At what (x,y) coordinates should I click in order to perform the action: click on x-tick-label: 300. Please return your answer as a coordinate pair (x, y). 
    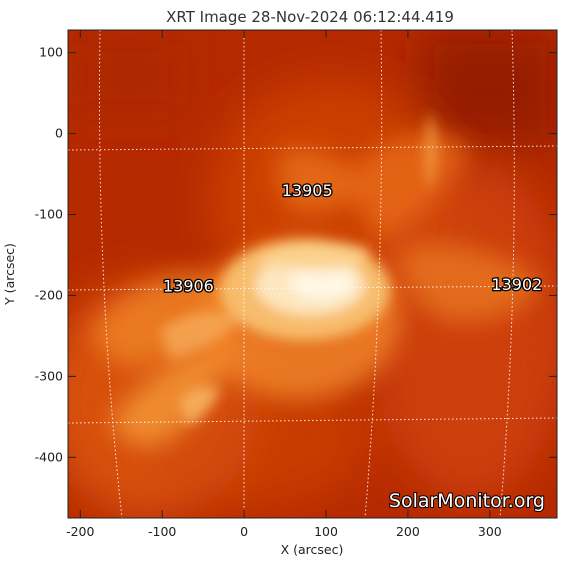
    Looking at the image, I should click on (490, 531).